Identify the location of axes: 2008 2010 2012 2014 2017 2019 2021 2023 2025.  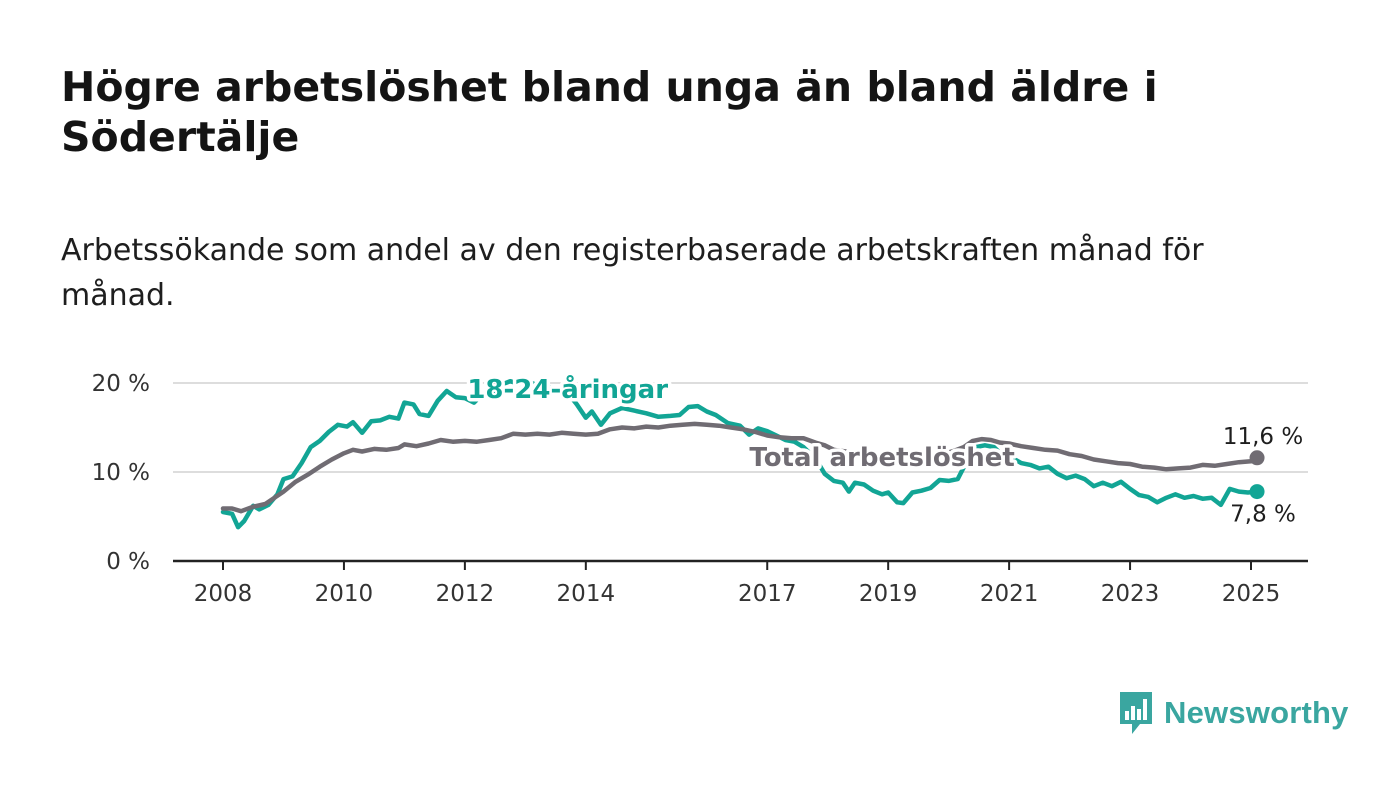
(740, 583).